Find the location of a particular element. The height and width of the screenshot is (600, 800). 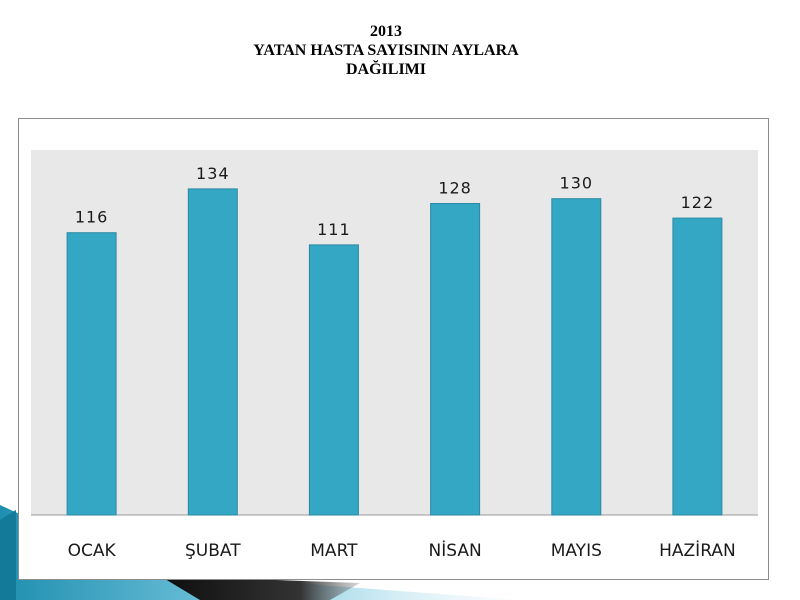

data-label-3: 111 is located at coordinates (334, 229).